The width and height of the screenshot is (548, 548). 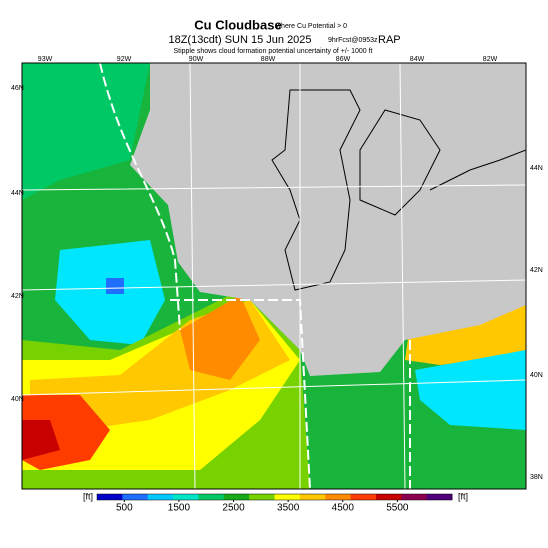 I want to click on title-note: where Cu Potential > 0, so click(x=311, y=26).